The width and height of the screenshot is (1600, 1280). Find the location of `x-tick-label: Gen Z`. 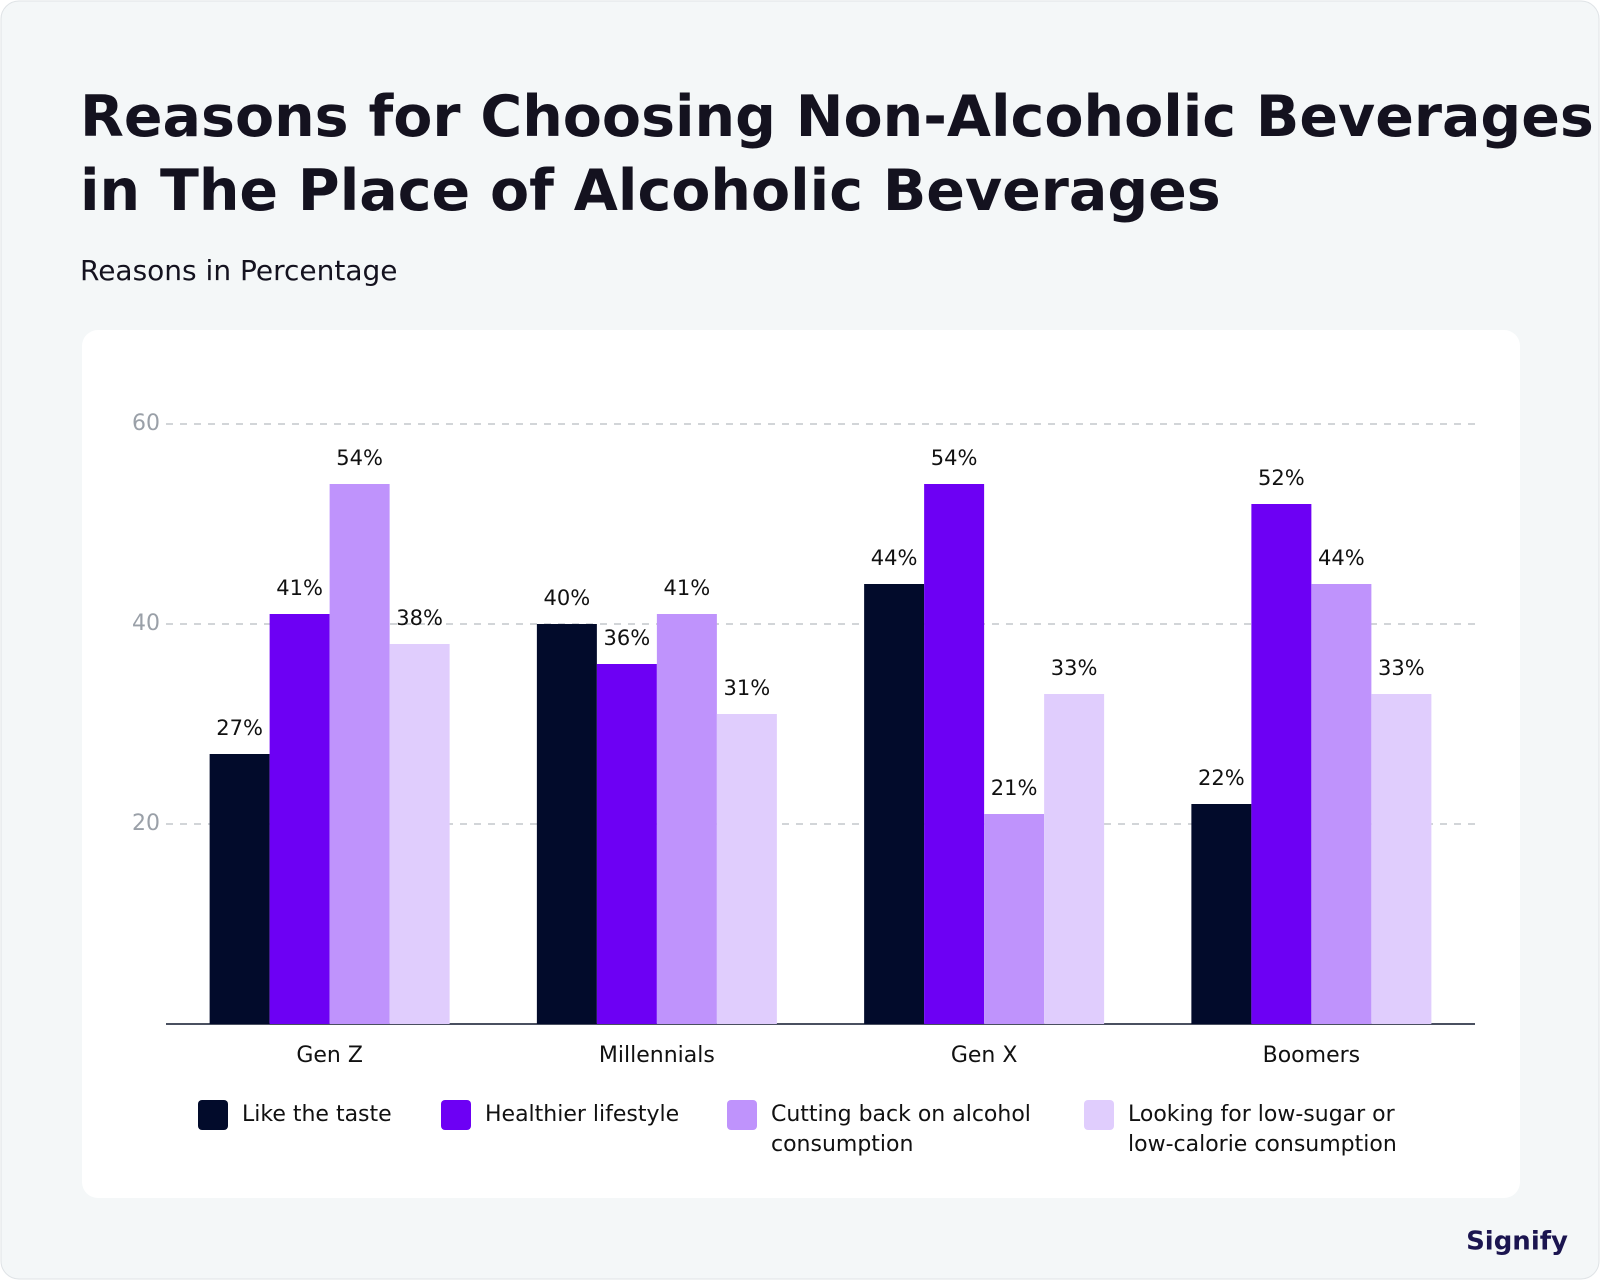

x-tick-label: Gen Z is located at coordinates (329, 1055).